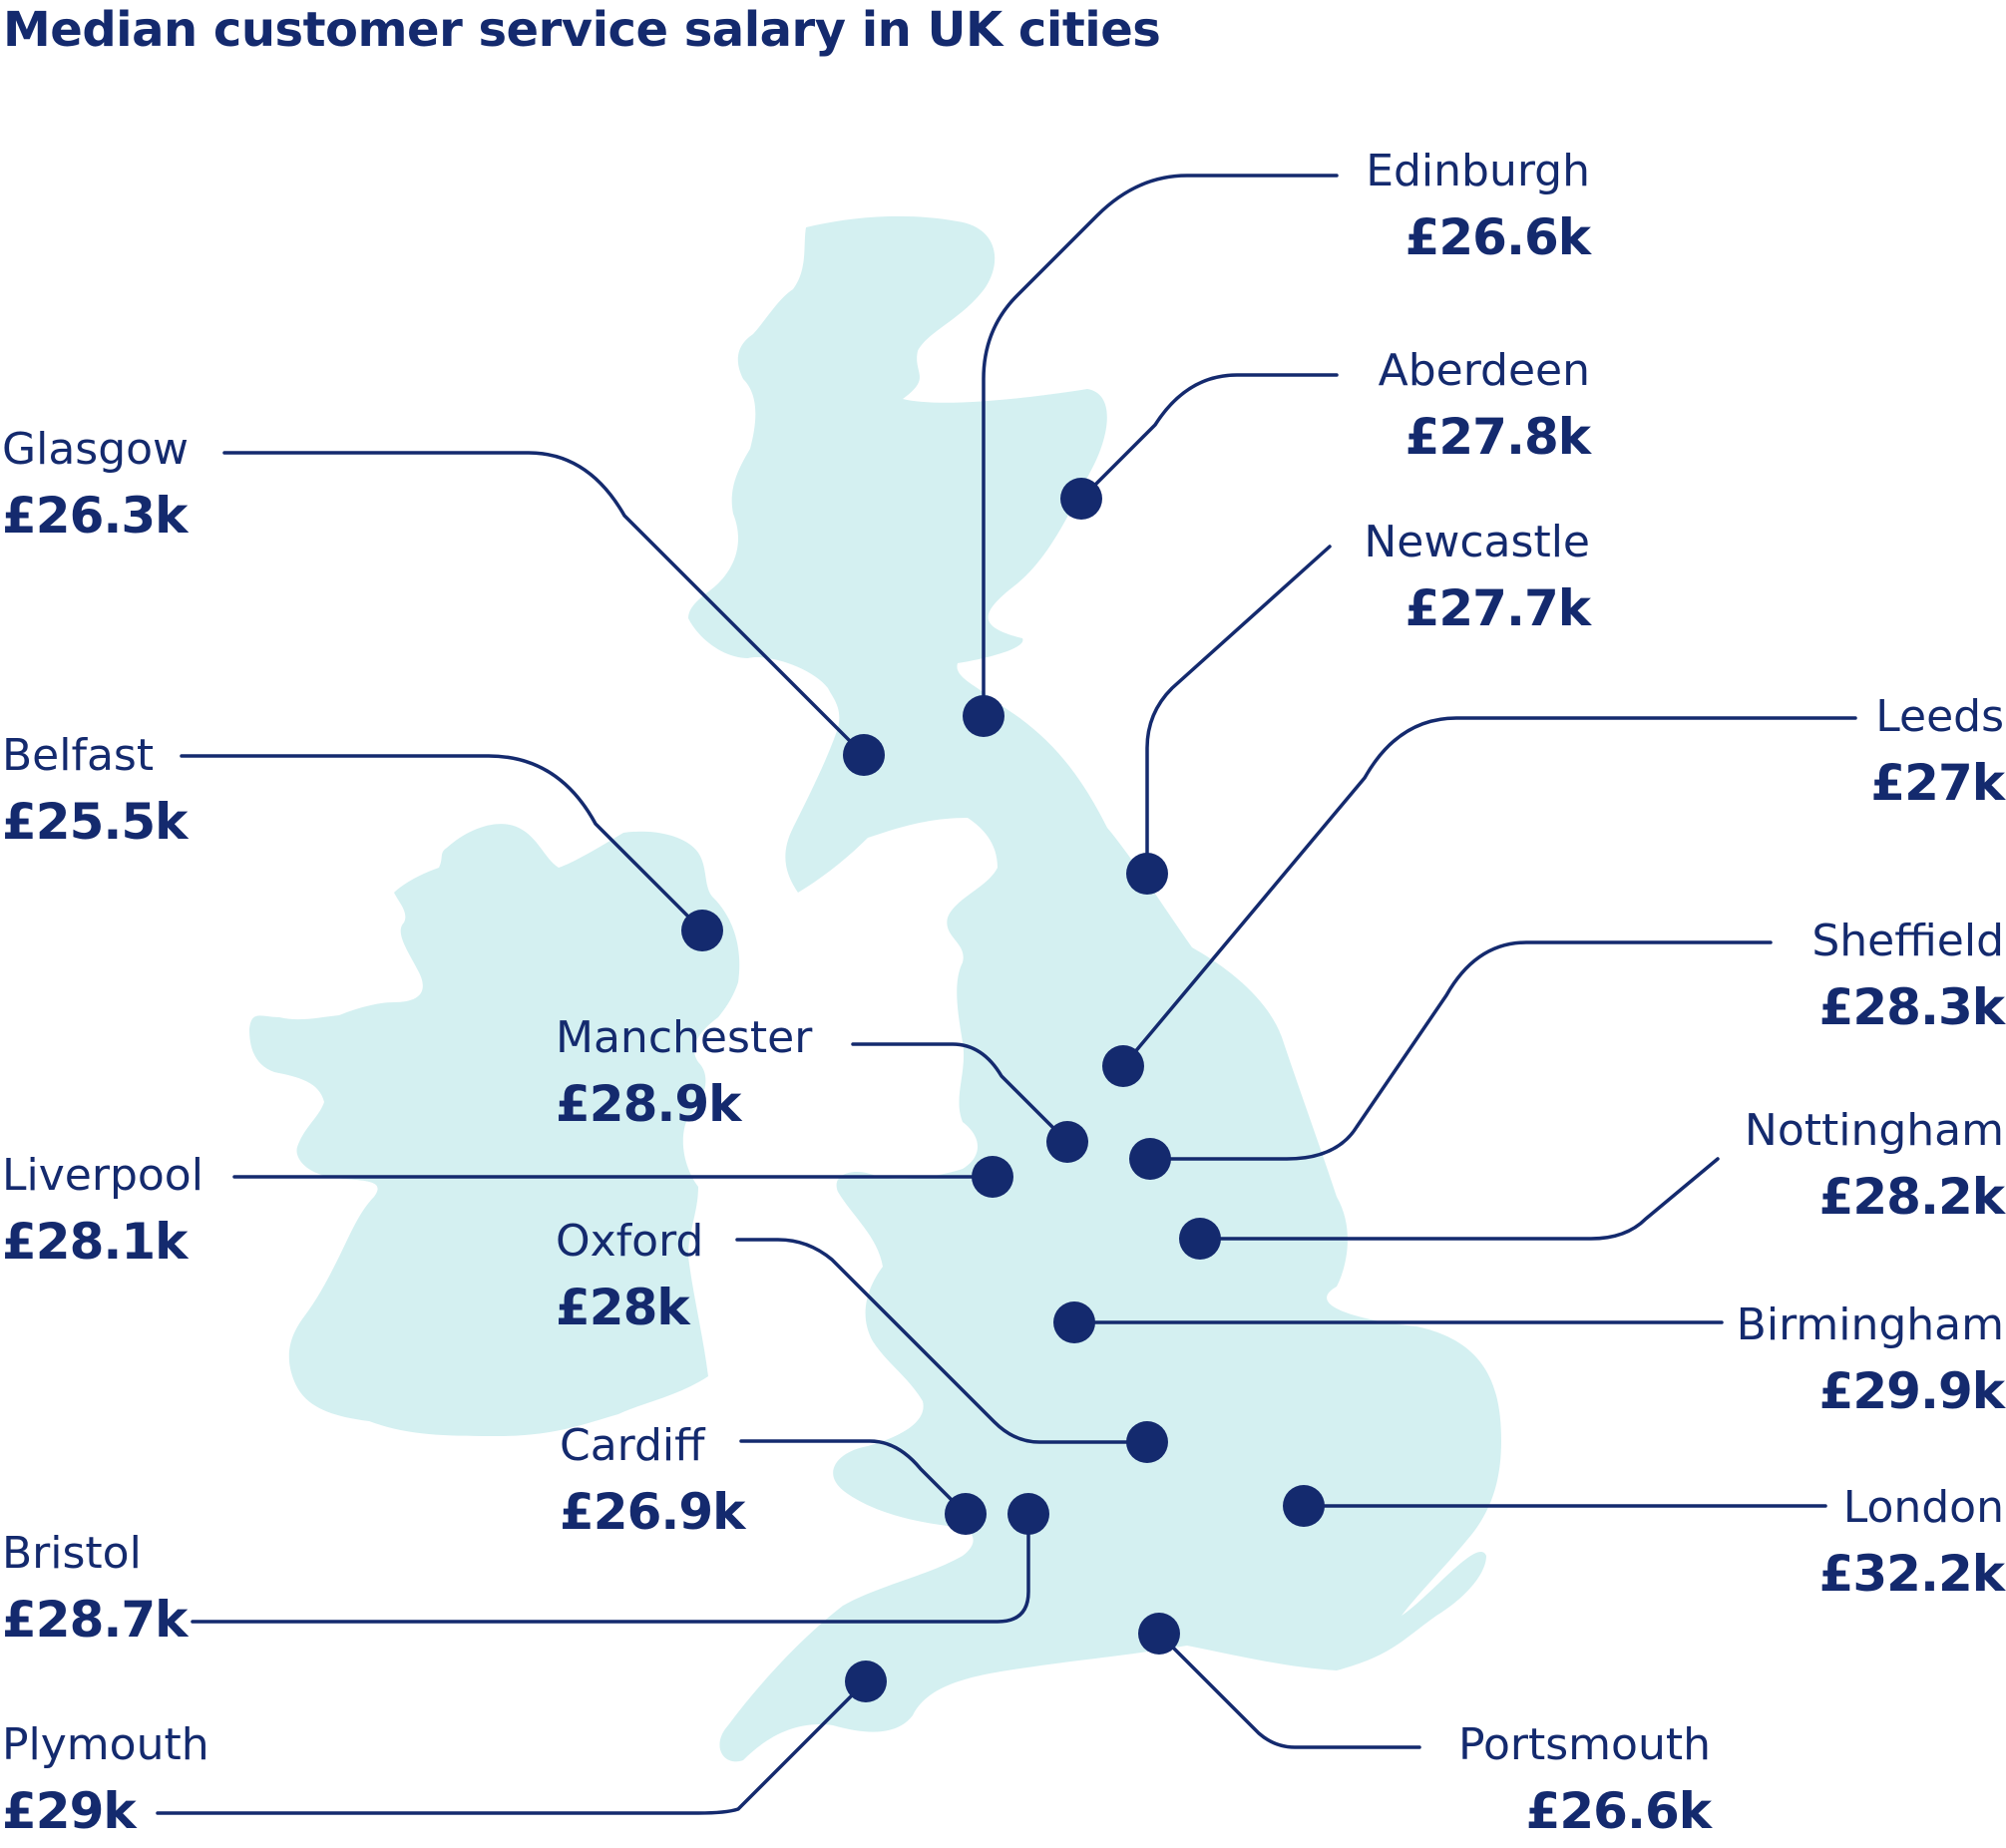 Image resolution: width=2006 pixels, height=1848 pixels. What do you see at coordinates (652, 1480) in the screenshot?
I see `city-label-cardiff: Cardiff £26.9k` at bounding box center [652, 1480].